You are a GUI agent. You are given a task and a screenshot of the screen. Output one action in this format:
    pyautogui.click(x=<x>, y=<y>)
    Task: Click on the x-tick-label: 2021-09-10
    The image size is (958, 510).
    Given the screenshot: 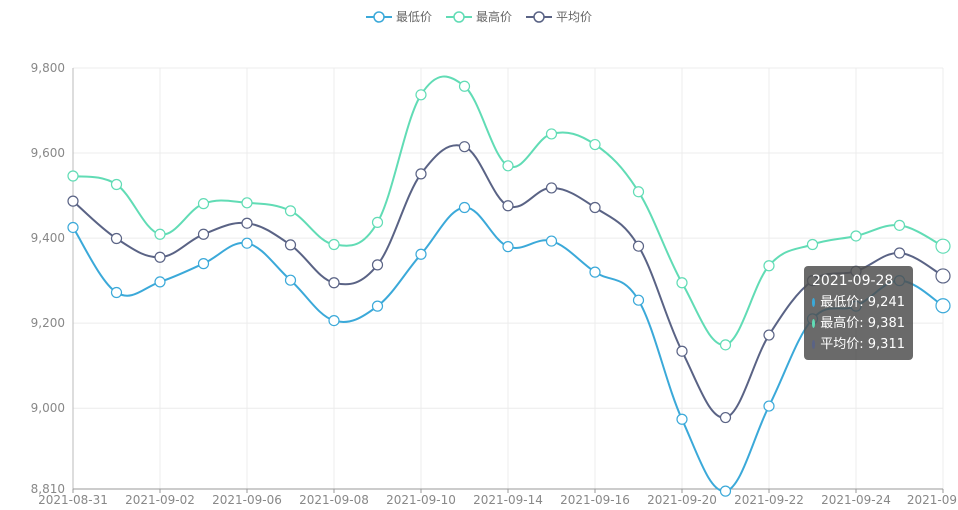 What is the action you would take?
    pyautogui.click(x=421, y=500)
    